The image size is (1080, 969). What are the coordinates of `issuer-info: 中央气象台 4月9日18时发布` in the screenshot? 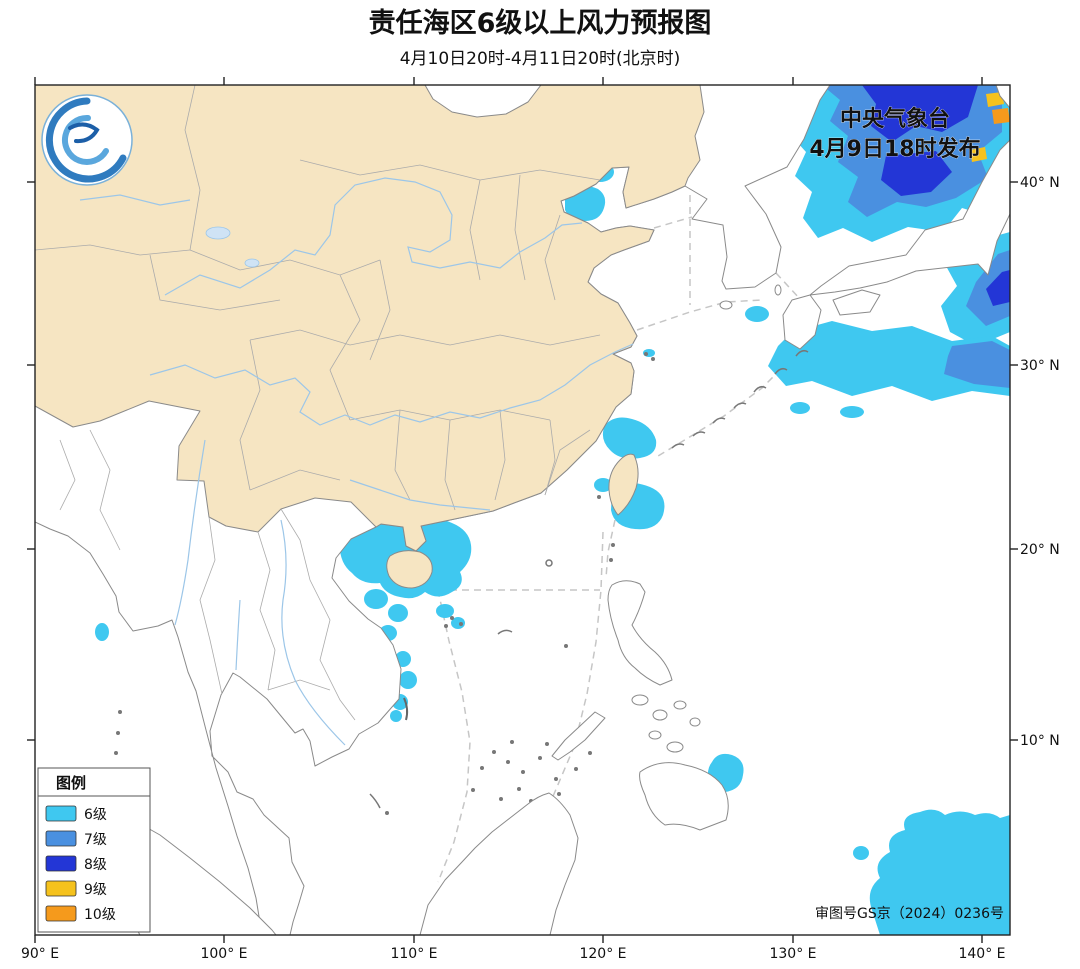 It's located at (895, 134).